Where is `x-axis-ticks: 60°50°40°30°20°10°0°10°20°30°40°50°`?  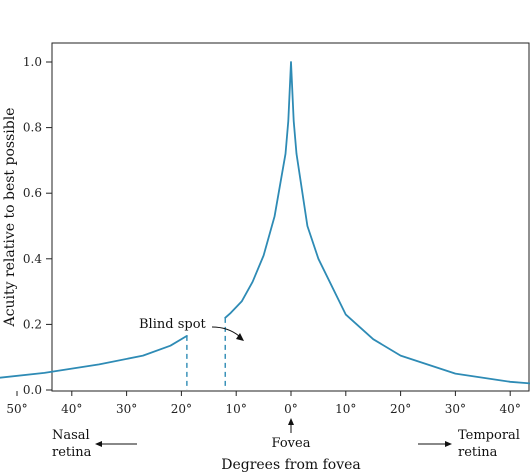
x-axis-ticks: 60°50°40°30°20°10°0°10°20°30°40°50° is located at coordinates (263, 403).